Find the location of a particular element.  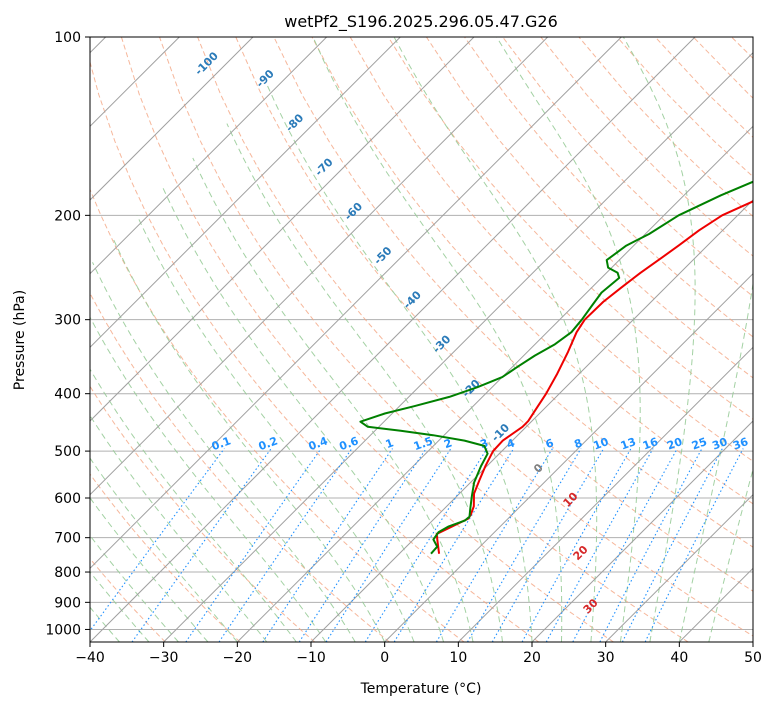

mixing-ratio-label: 30 is located at coordinates (719, 444).